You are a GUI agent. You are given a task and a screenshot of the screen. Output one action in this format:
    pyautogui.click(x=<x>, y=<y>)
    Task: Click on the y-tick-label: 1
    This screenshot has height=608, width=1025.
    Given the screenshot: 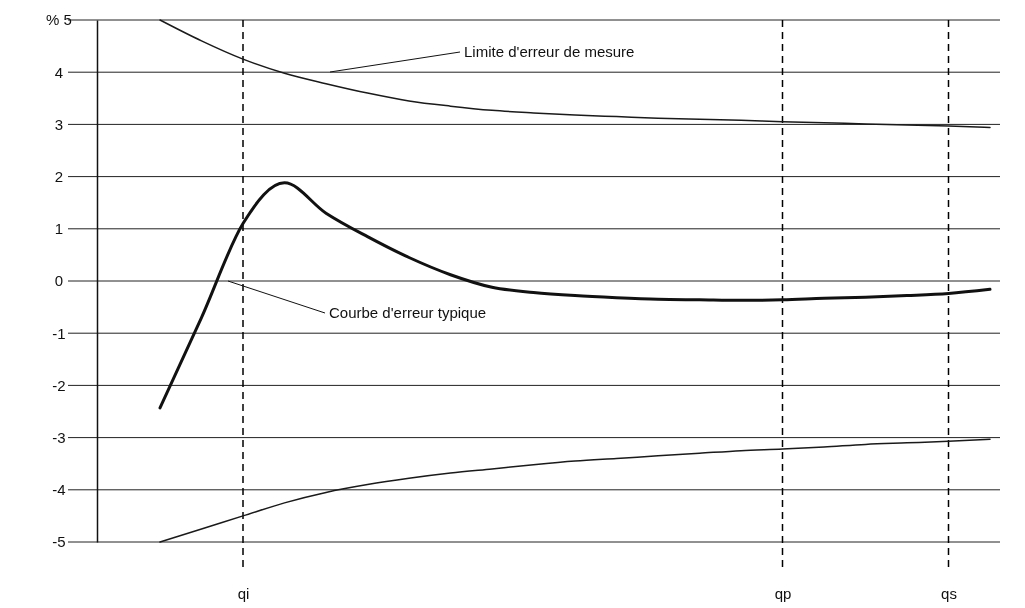 What is the action you would take?
    pyautogui.click(x=59, y=229)
    